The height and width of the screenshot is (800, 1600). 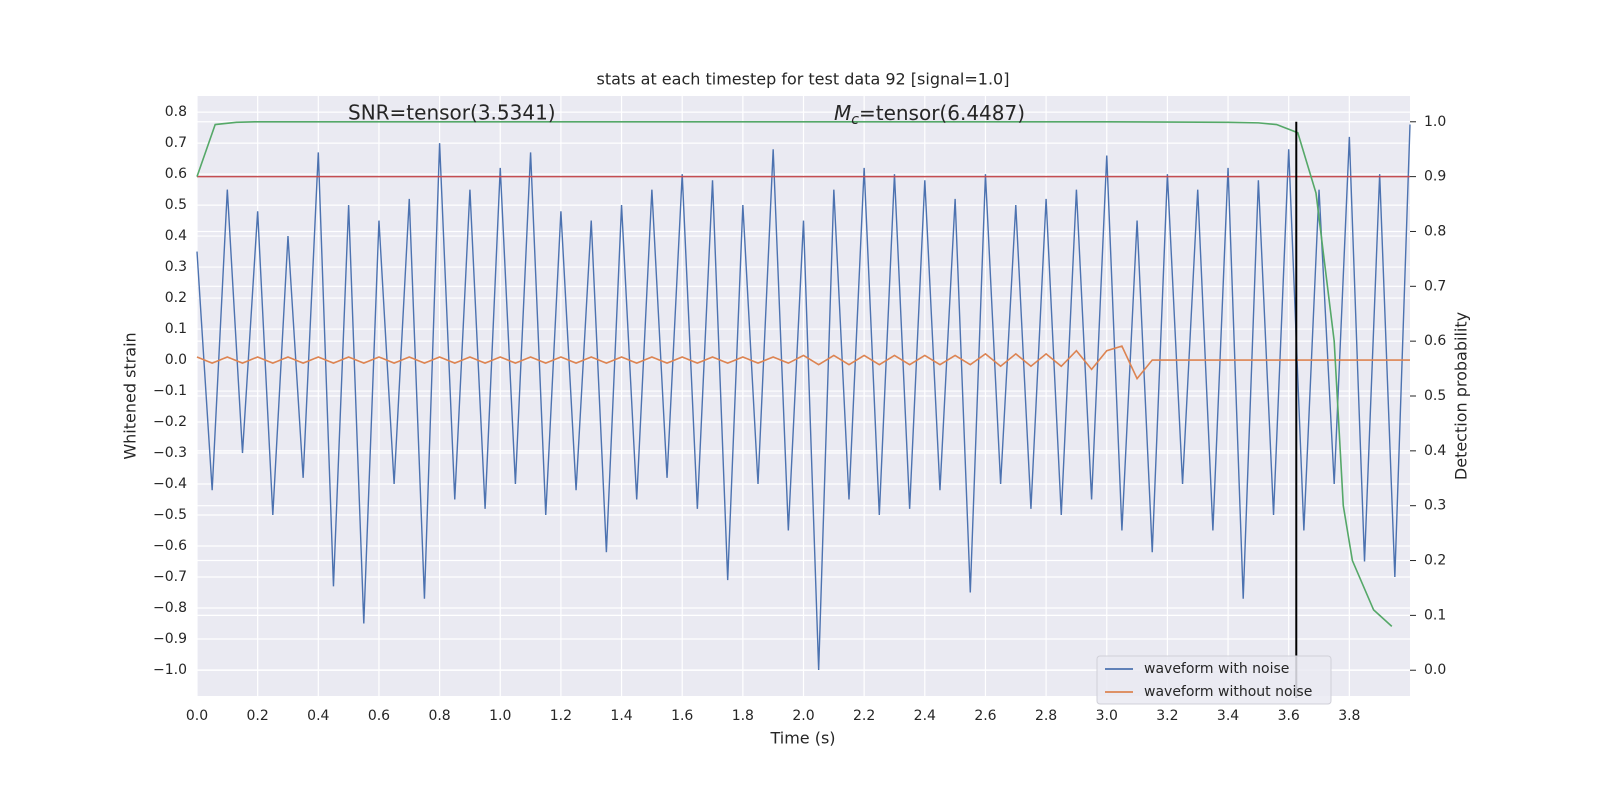 What do you see at coordinates (318, 716) in the screenshot?
I see `x-tick-label: 0.4` at bounding box center [318, 716].